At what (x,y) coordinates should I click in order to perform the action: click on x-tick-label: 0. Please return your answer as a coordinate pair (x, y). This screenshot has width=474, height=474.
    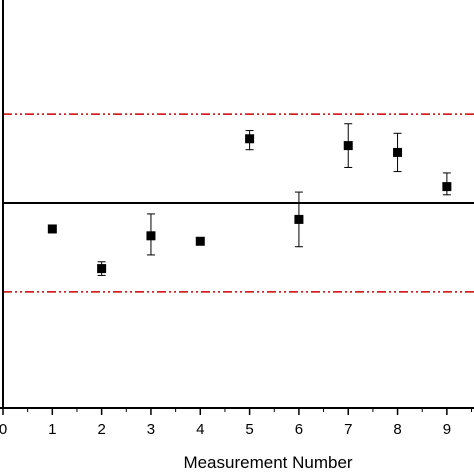
    Looking at the image, I should click on (3, 429).